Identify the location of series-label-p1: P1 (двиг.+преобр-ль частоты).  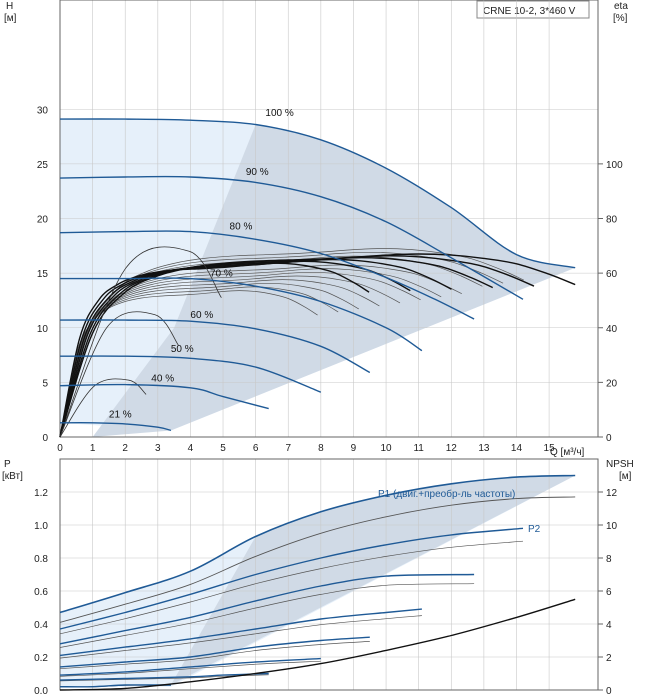
(446, 494).